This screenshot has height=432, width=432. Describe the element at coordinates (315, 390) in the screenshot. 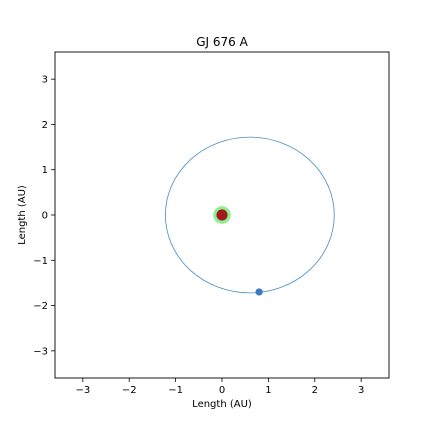

I see `x-tick-label: 2` at that location.